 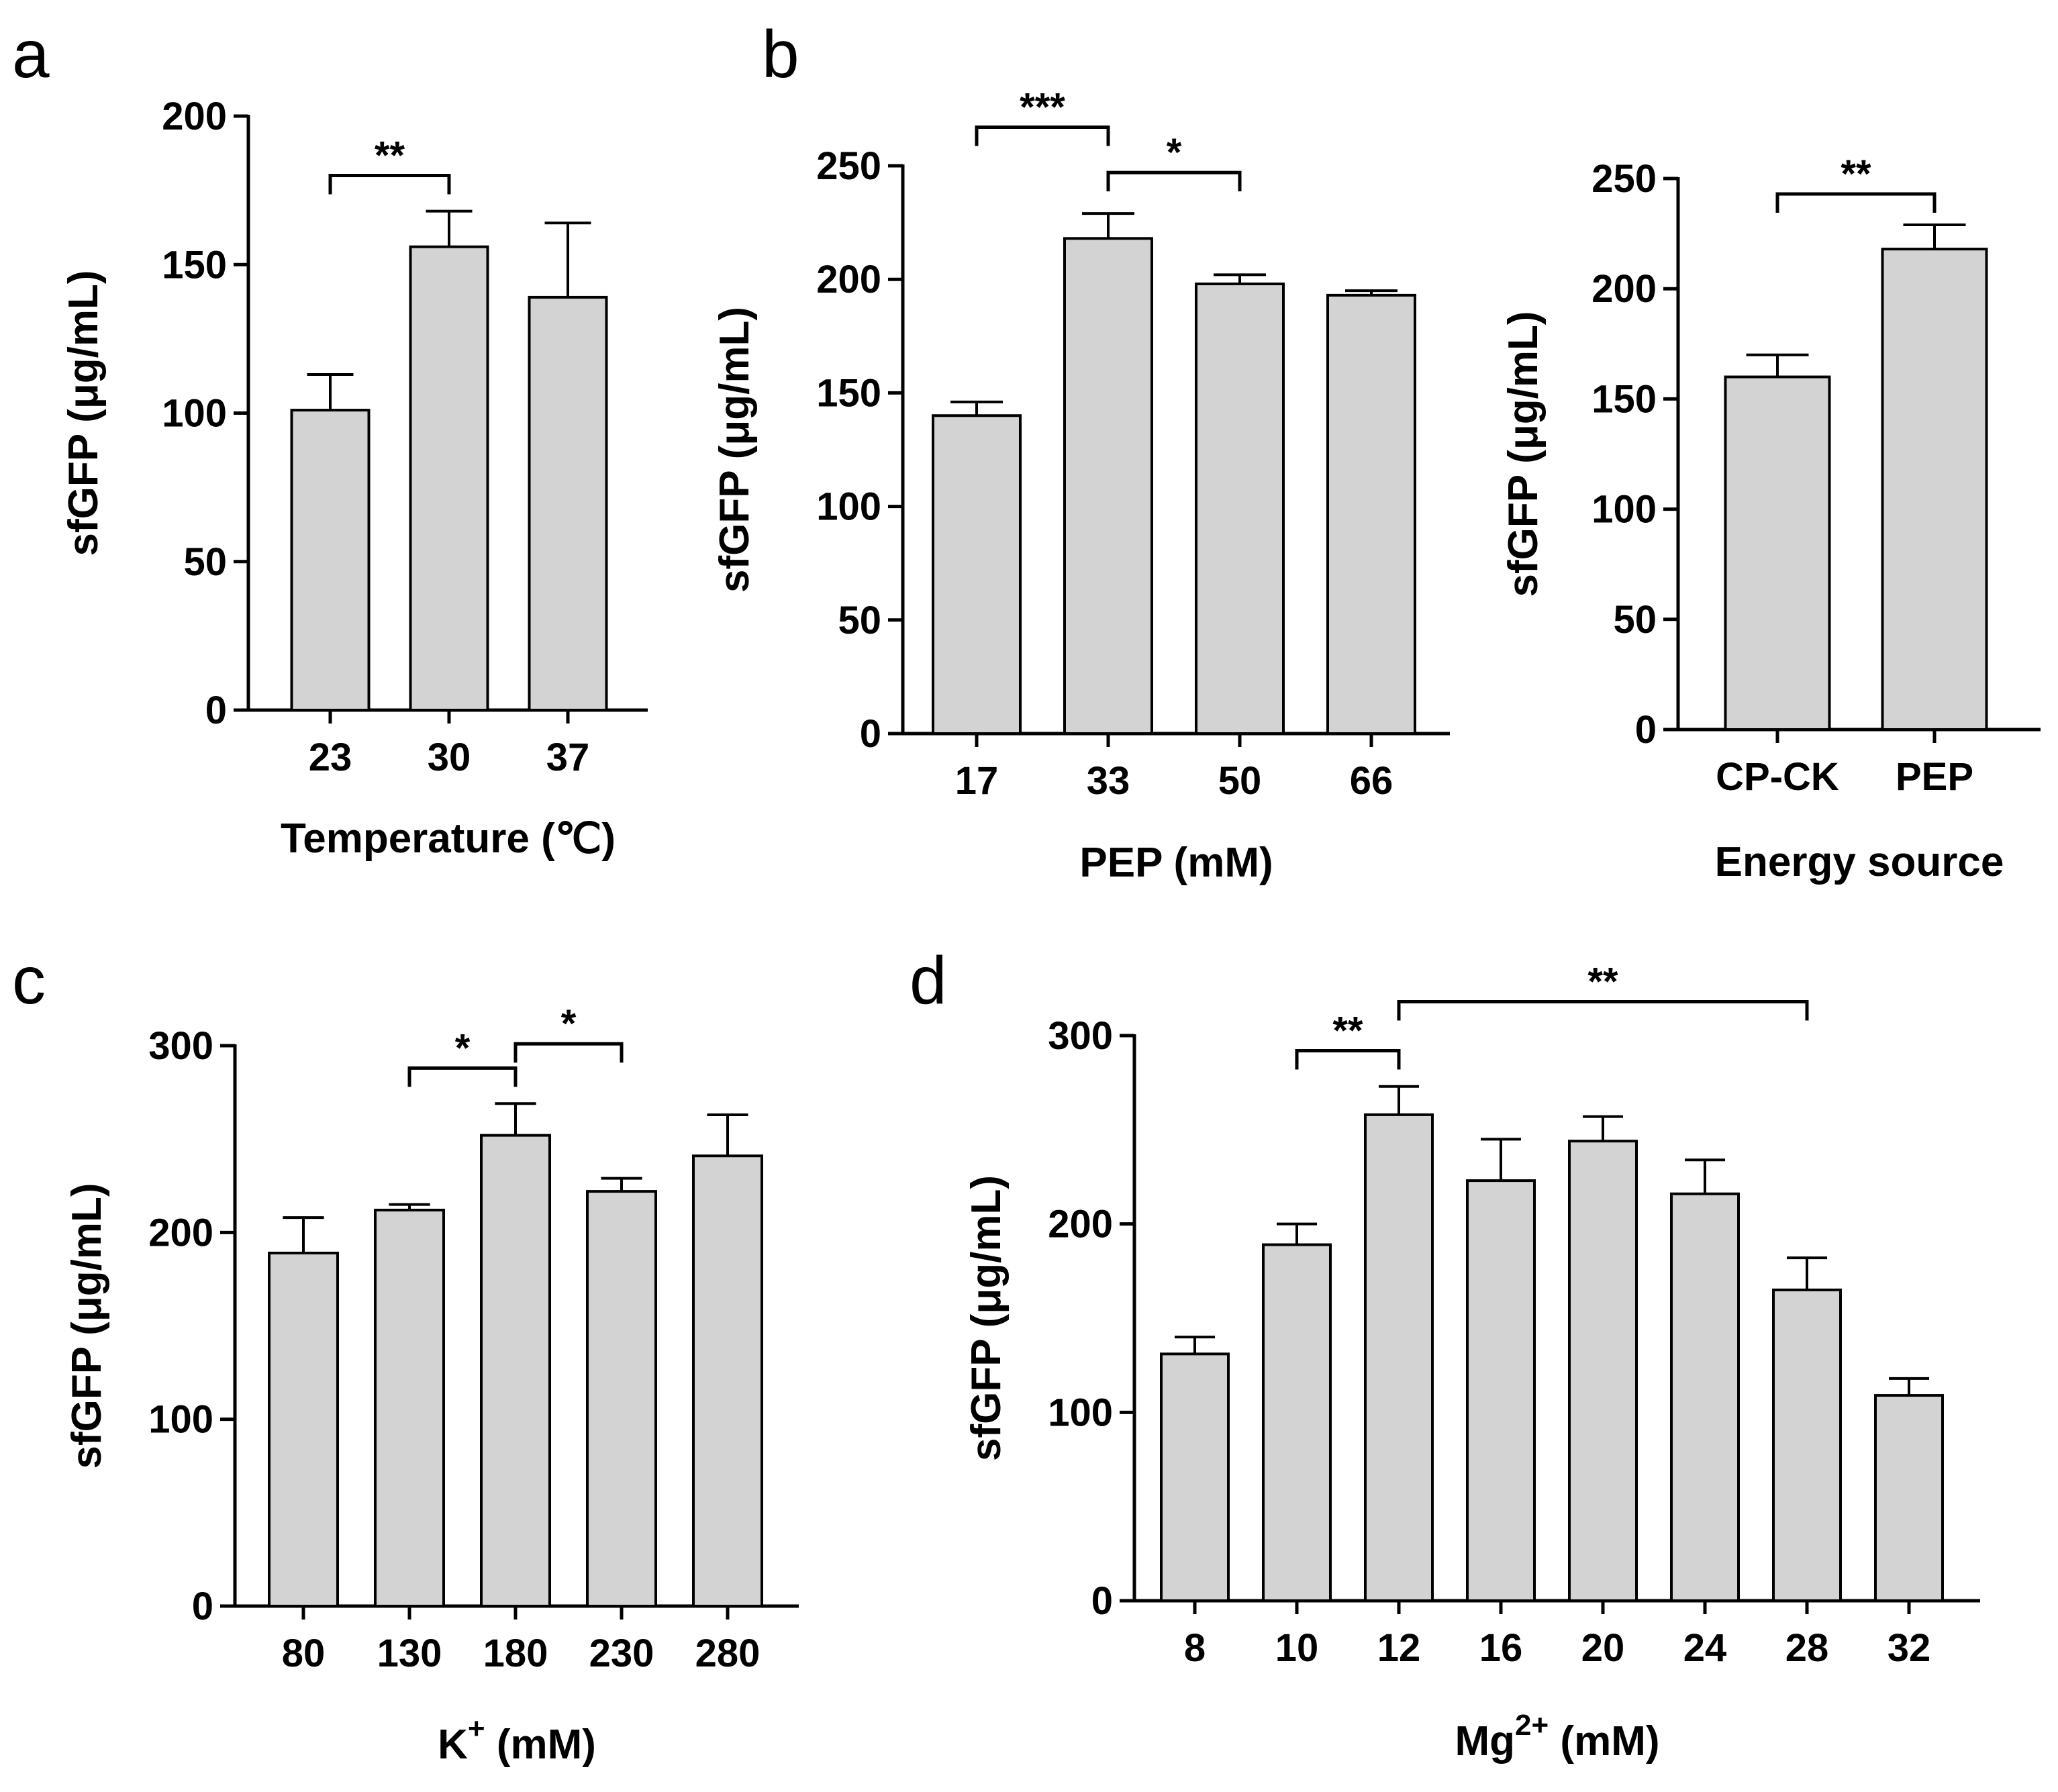 What do you see at coordinates (1558, 1737) in the screenshot?
I see `x-axis-label: Mg2+ (mM)` at bounding box center [1558, 1737].